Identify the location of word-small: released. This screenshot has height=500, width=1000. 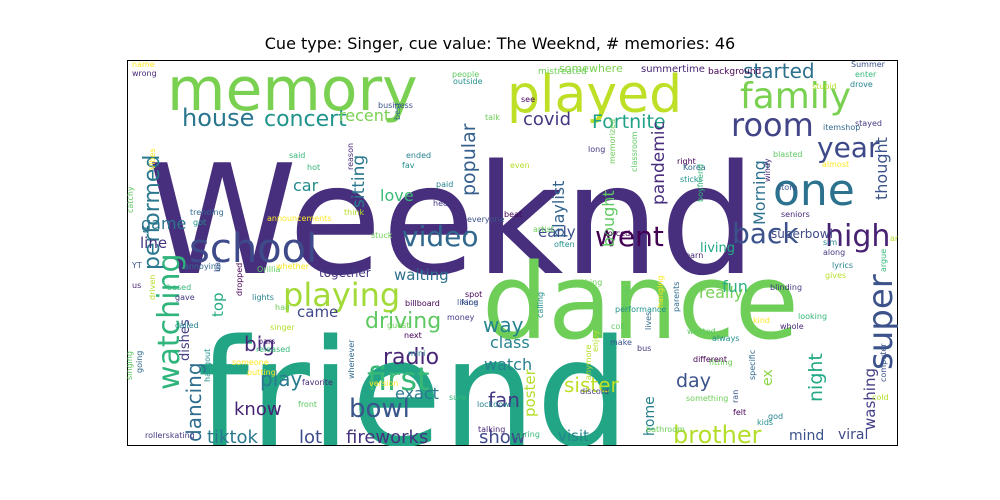
(273, 349).